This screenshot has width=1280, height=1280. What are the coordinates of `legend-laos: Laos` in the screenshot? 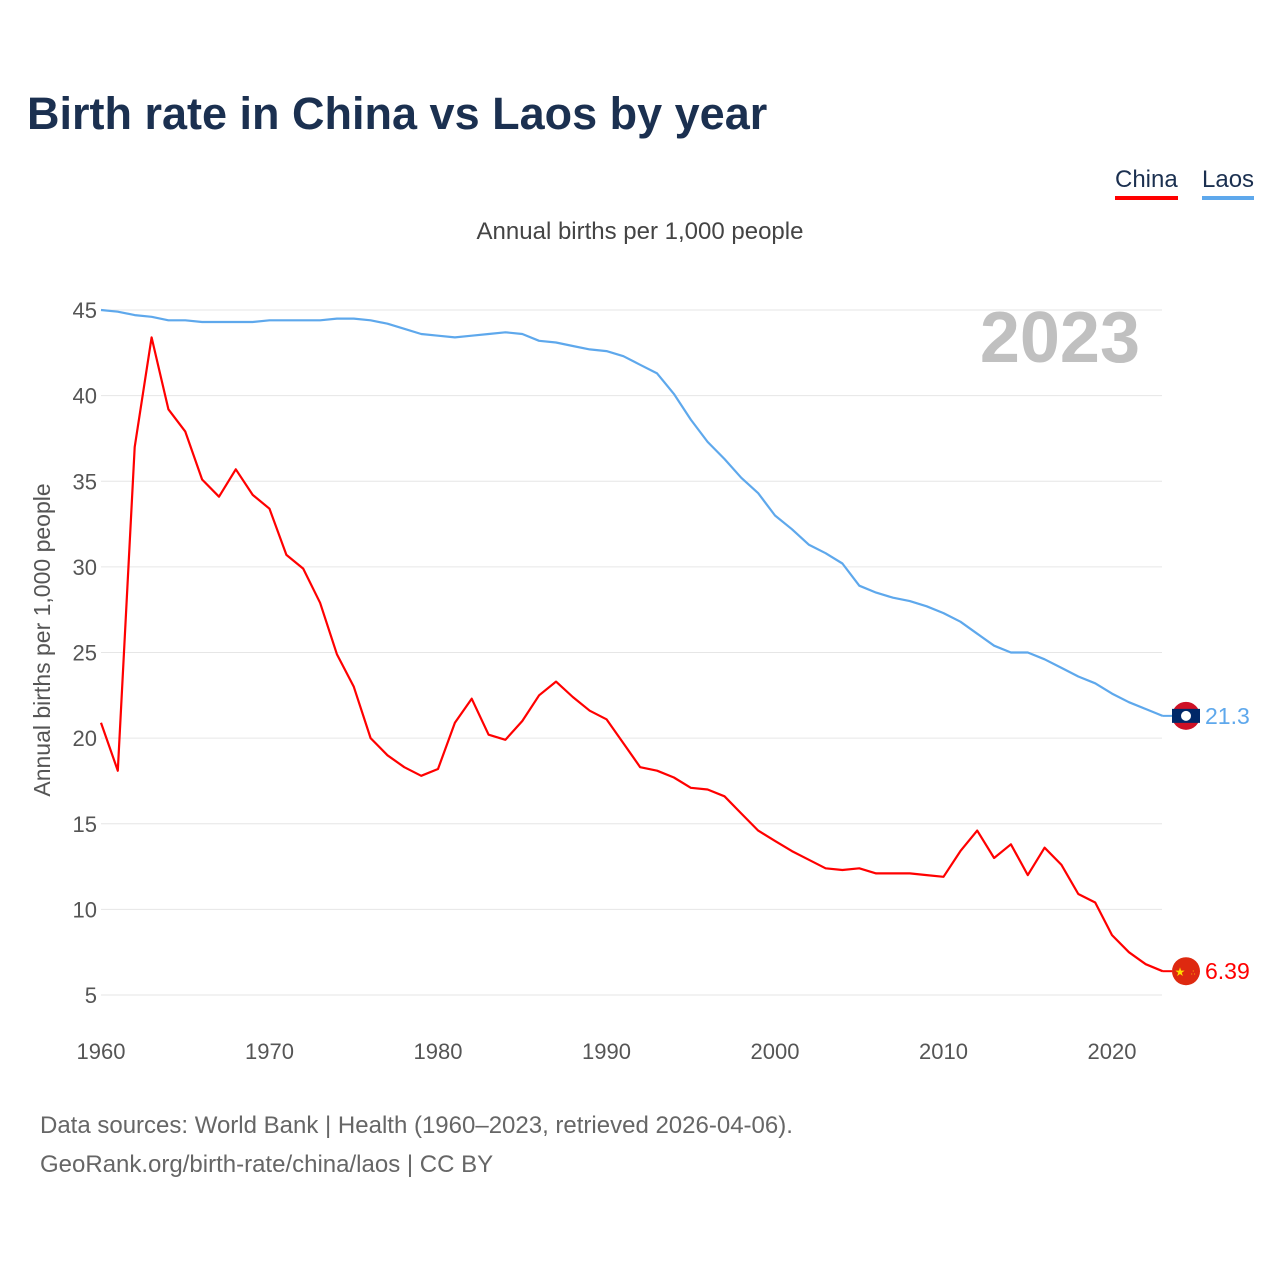 It's located at (1228, 183).